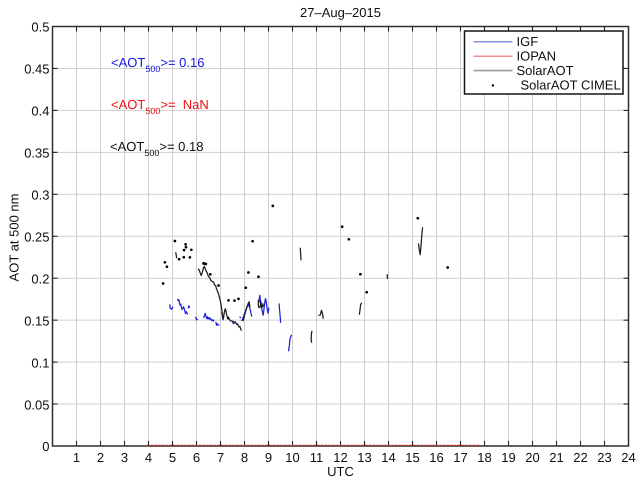 This screenshot has height=480, width=640. I want to click on svg-text: 2, so click(100, 457).